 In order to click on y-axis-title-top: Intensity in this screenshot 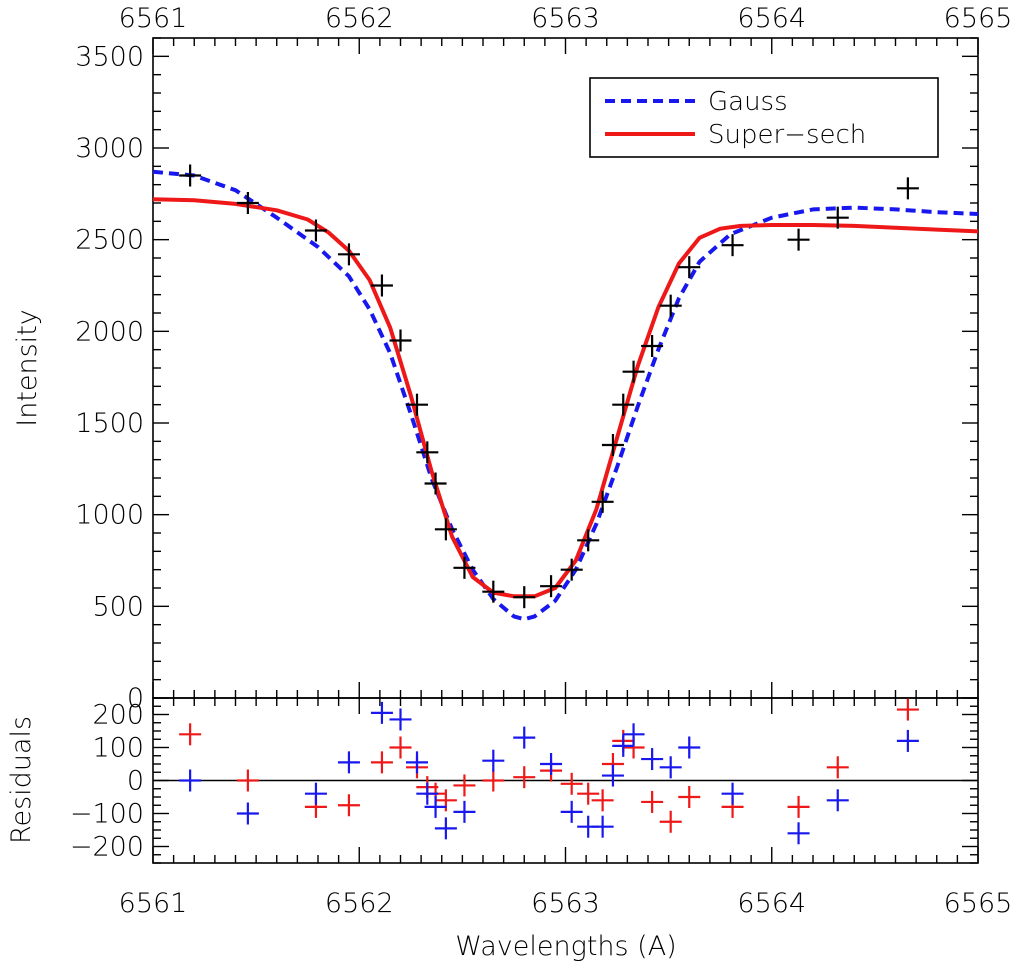, I will do `click(27, 368)`.